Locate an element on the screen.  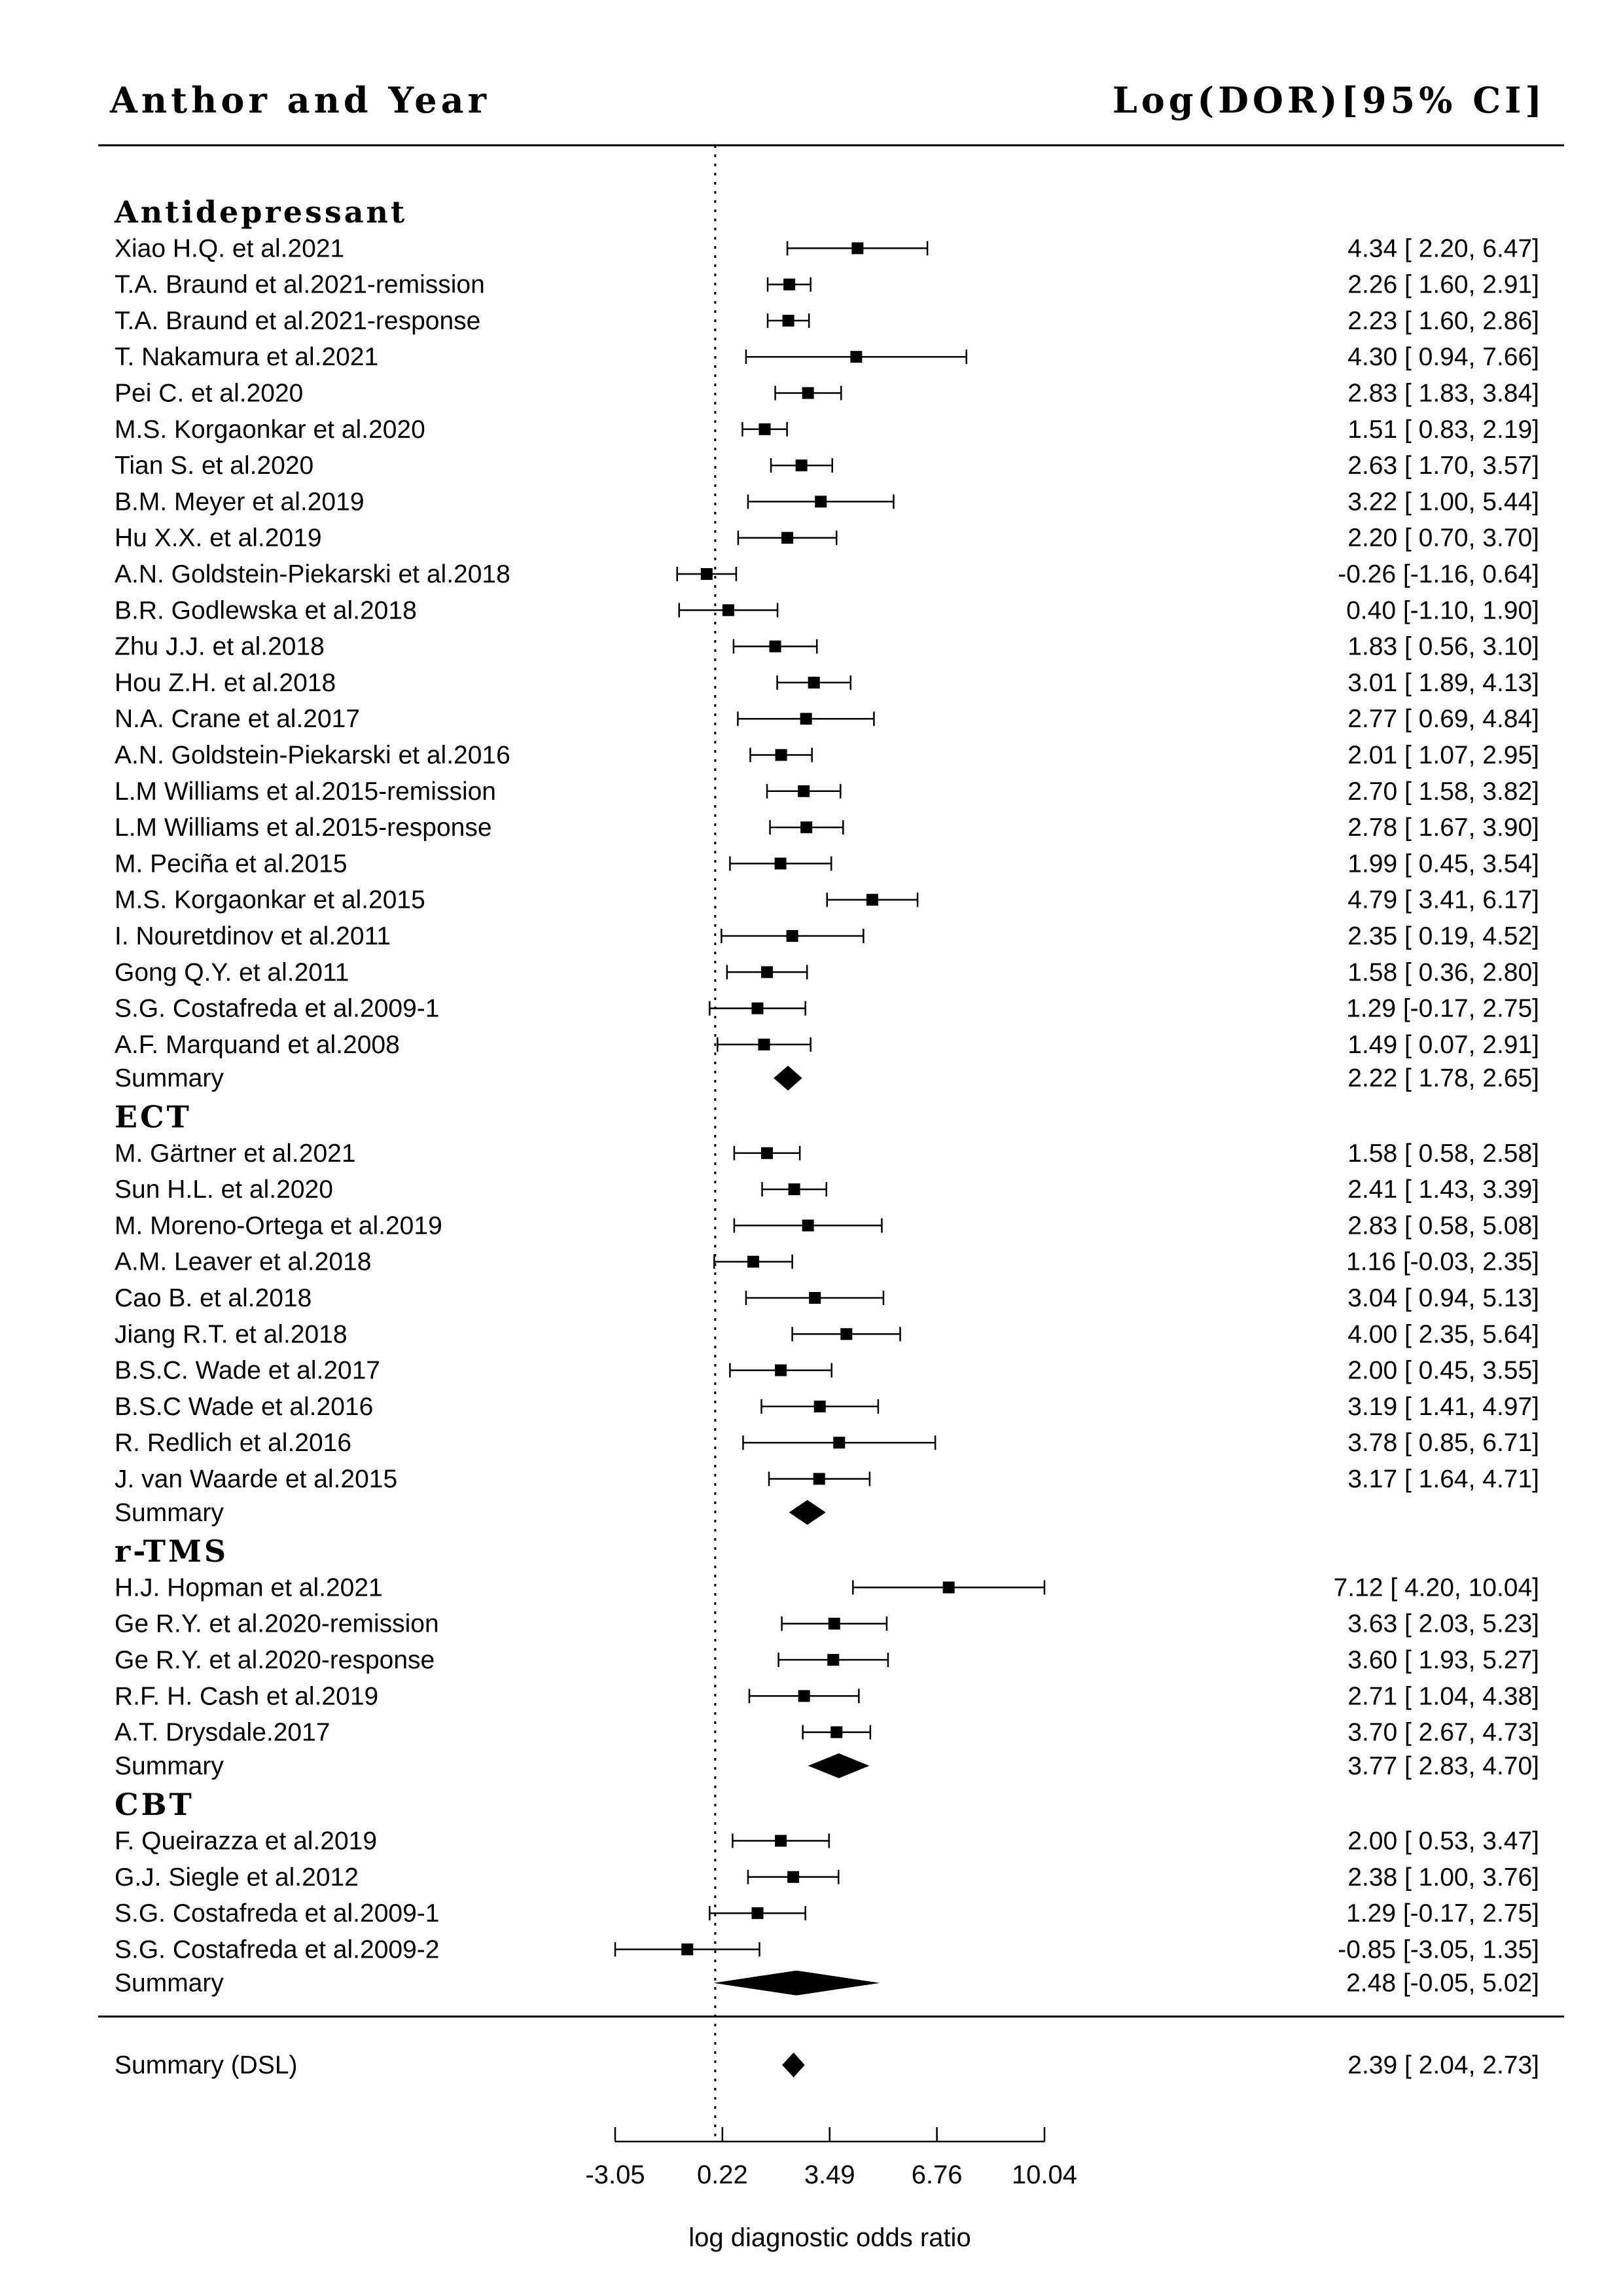
study-label: Sun H.L. et al.2020 is located at coordinates (224, 1189).